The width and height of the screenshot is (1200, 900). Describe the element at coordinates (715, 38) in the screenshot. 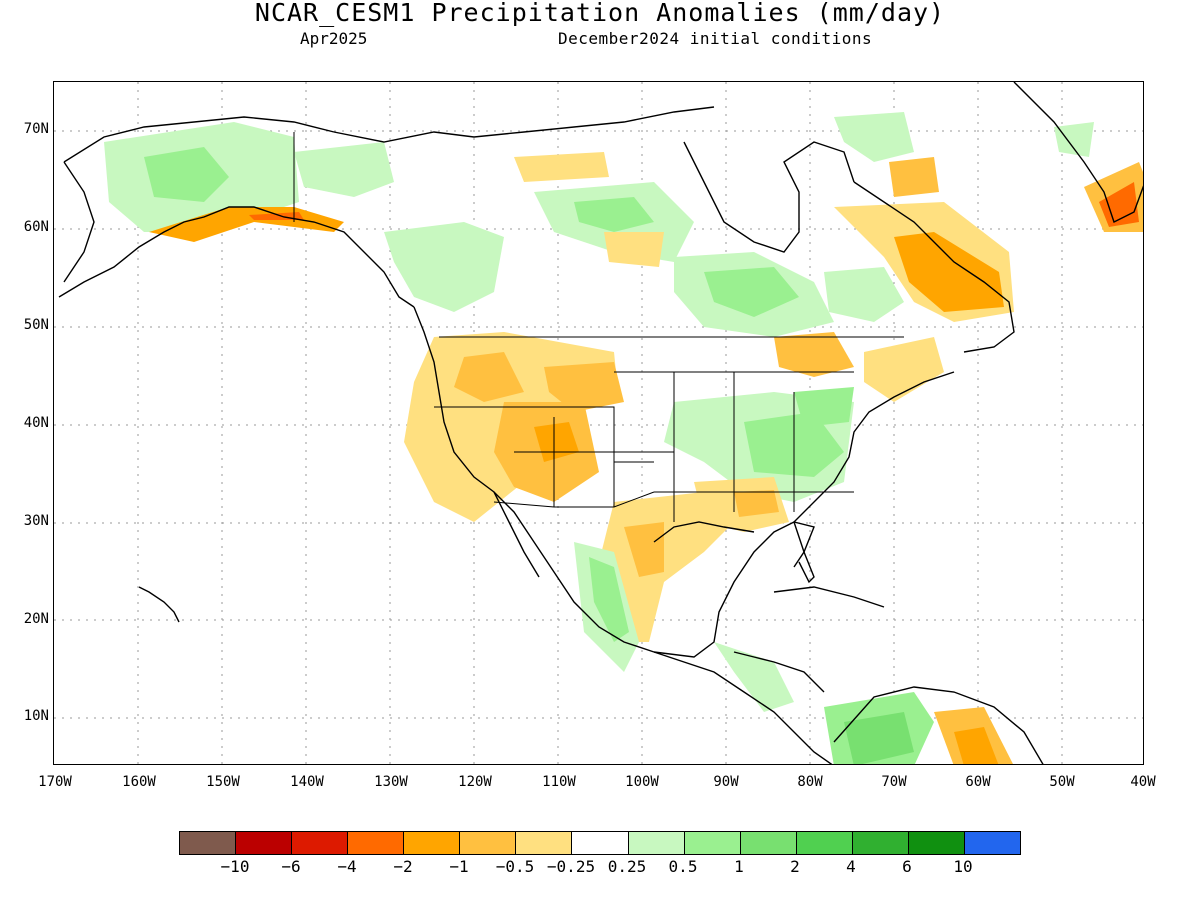

I see `initial-conditions: December2024 initial conditions` at that location.